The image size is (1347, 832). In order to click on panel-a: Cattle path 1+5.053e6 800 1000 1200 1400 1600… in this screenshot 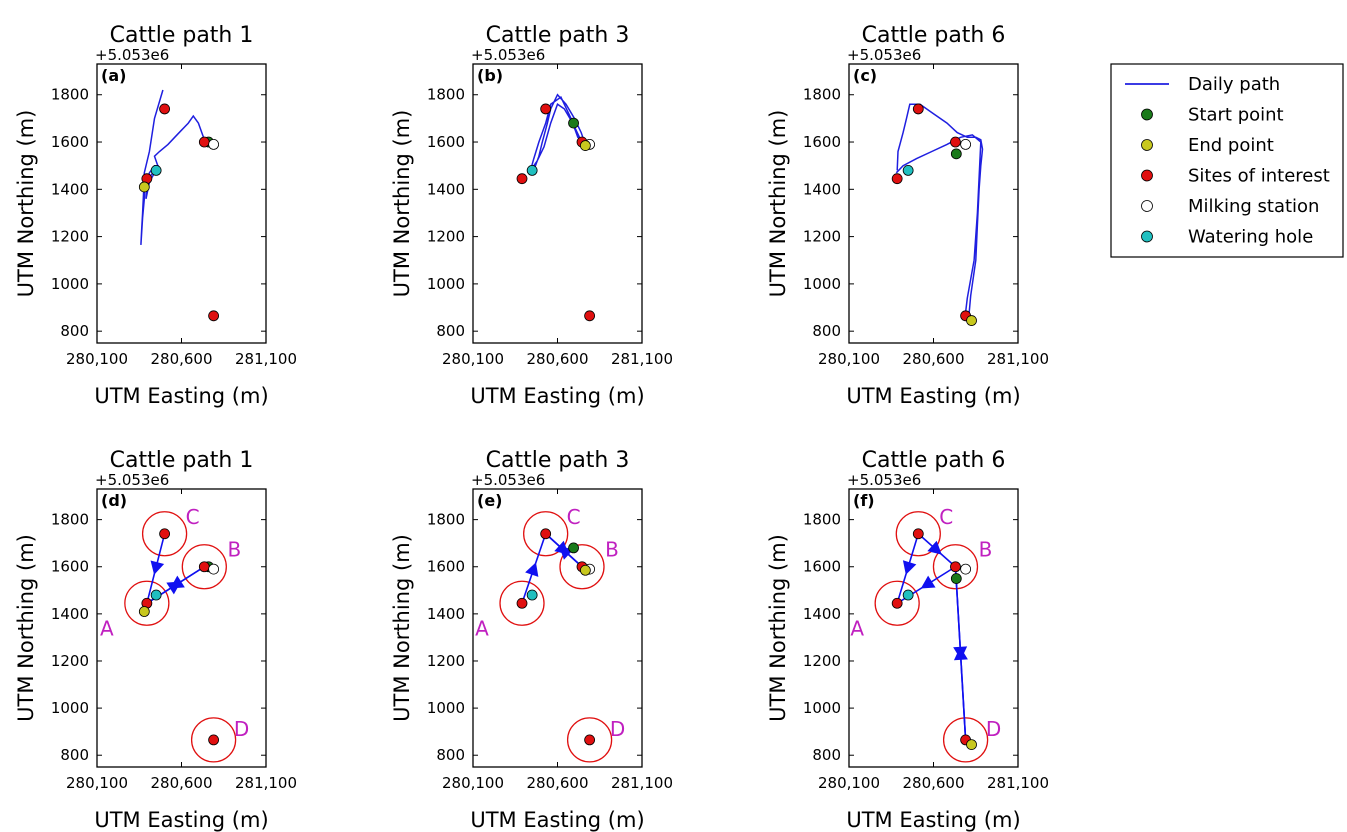, I will do `click(155, 215)`.